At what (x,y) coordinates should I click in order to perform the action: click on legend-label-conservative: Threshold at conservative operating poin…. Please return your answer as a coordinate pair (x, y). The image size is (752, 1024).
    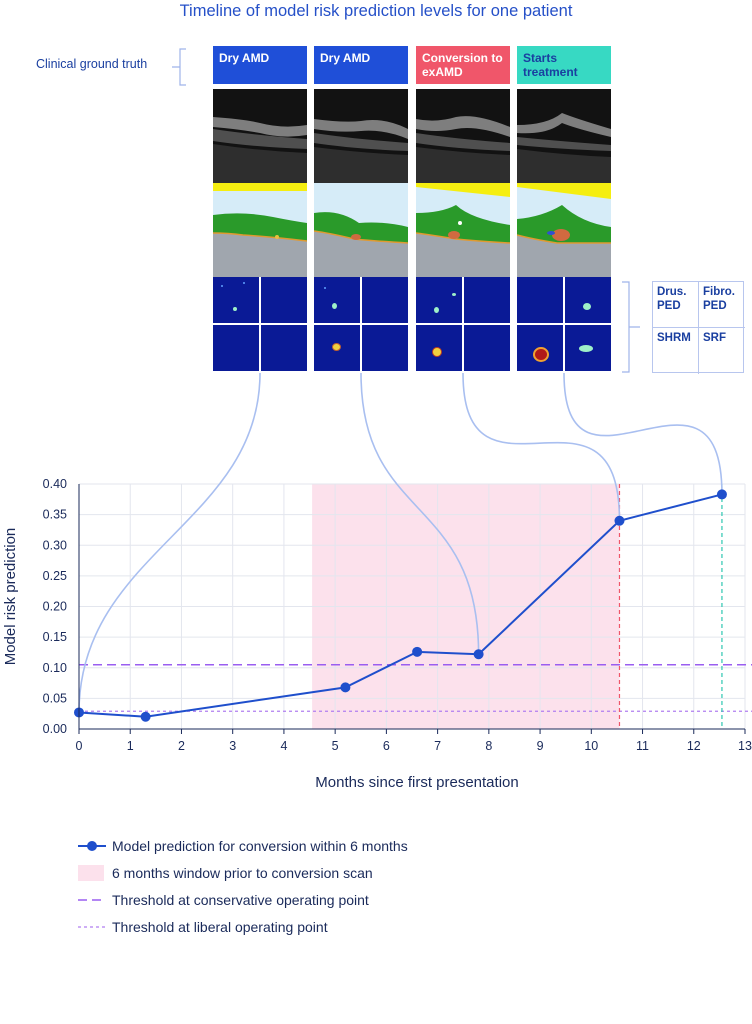
    Looking at the image, I should click on (240, 899).